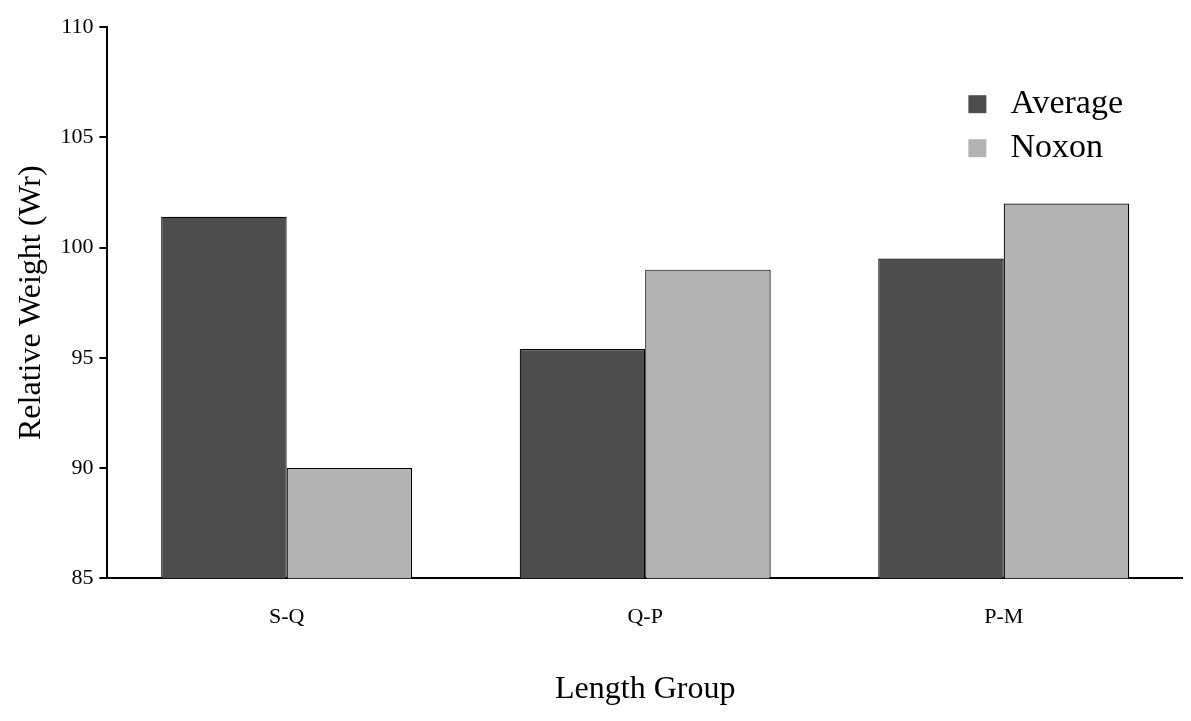 The height and width of the screenshot is (721, 1191). I want to click on y-tick-label: 105, so click(77, 136).